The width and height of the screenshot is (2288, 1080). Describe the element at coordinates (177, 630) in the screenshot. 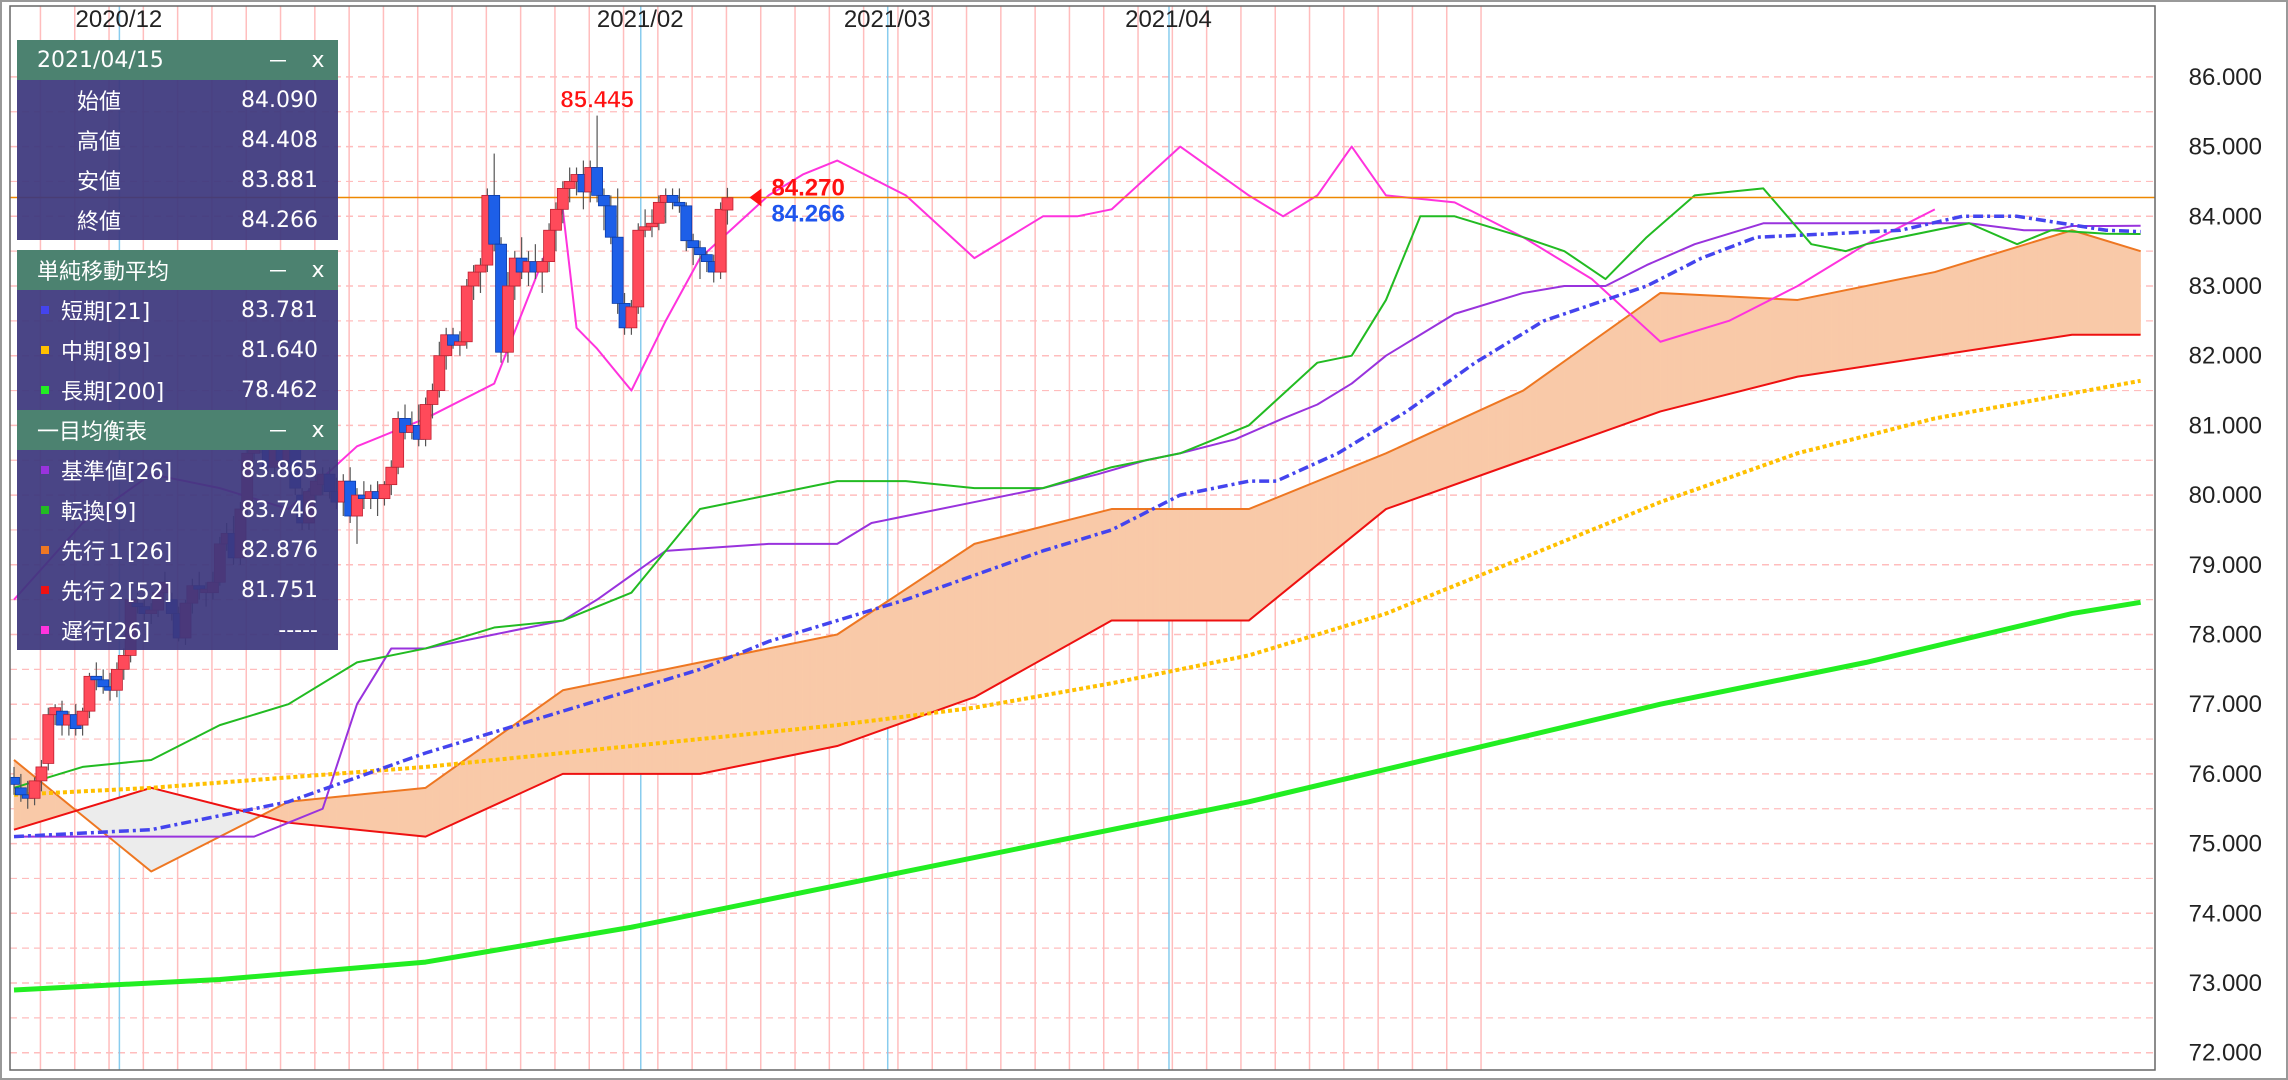

I see `ichimoku-row-chikou: 遅行[26] -----` at that location.